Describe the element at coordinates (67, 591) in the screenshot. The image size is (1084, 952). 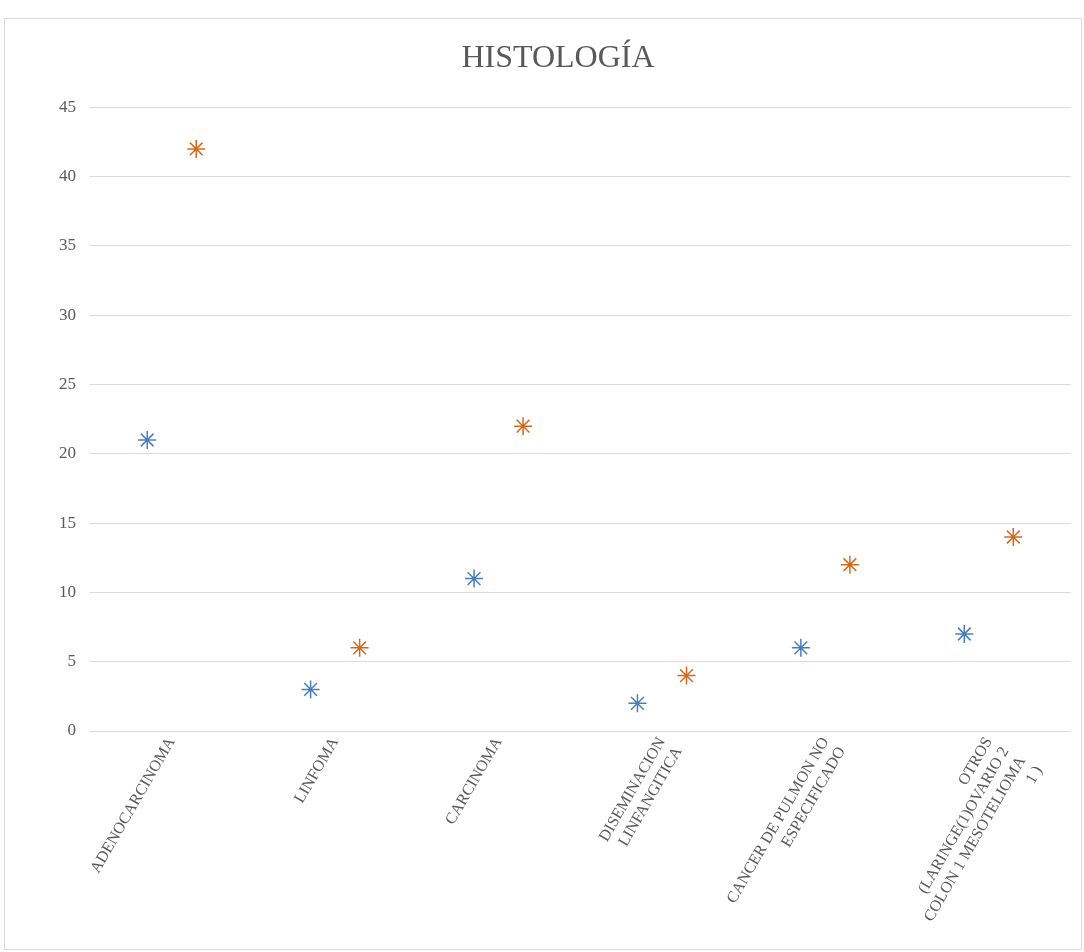
I see `y-tick-label: 10` at that location.